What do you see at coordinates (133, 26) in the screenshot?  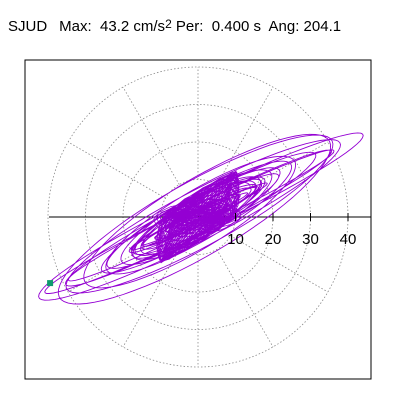 I see `max-value: 43.2 cm/s` at bounding box center [133, 26].